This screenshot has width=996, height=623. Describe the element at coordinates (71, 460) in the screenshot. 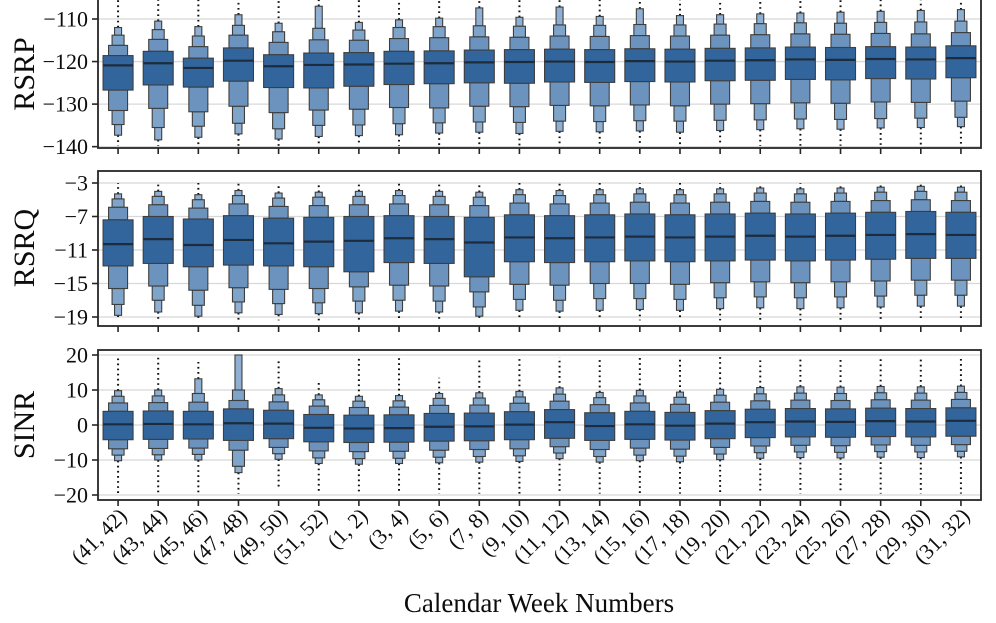

I see `y-tick-label: −10` at that location.